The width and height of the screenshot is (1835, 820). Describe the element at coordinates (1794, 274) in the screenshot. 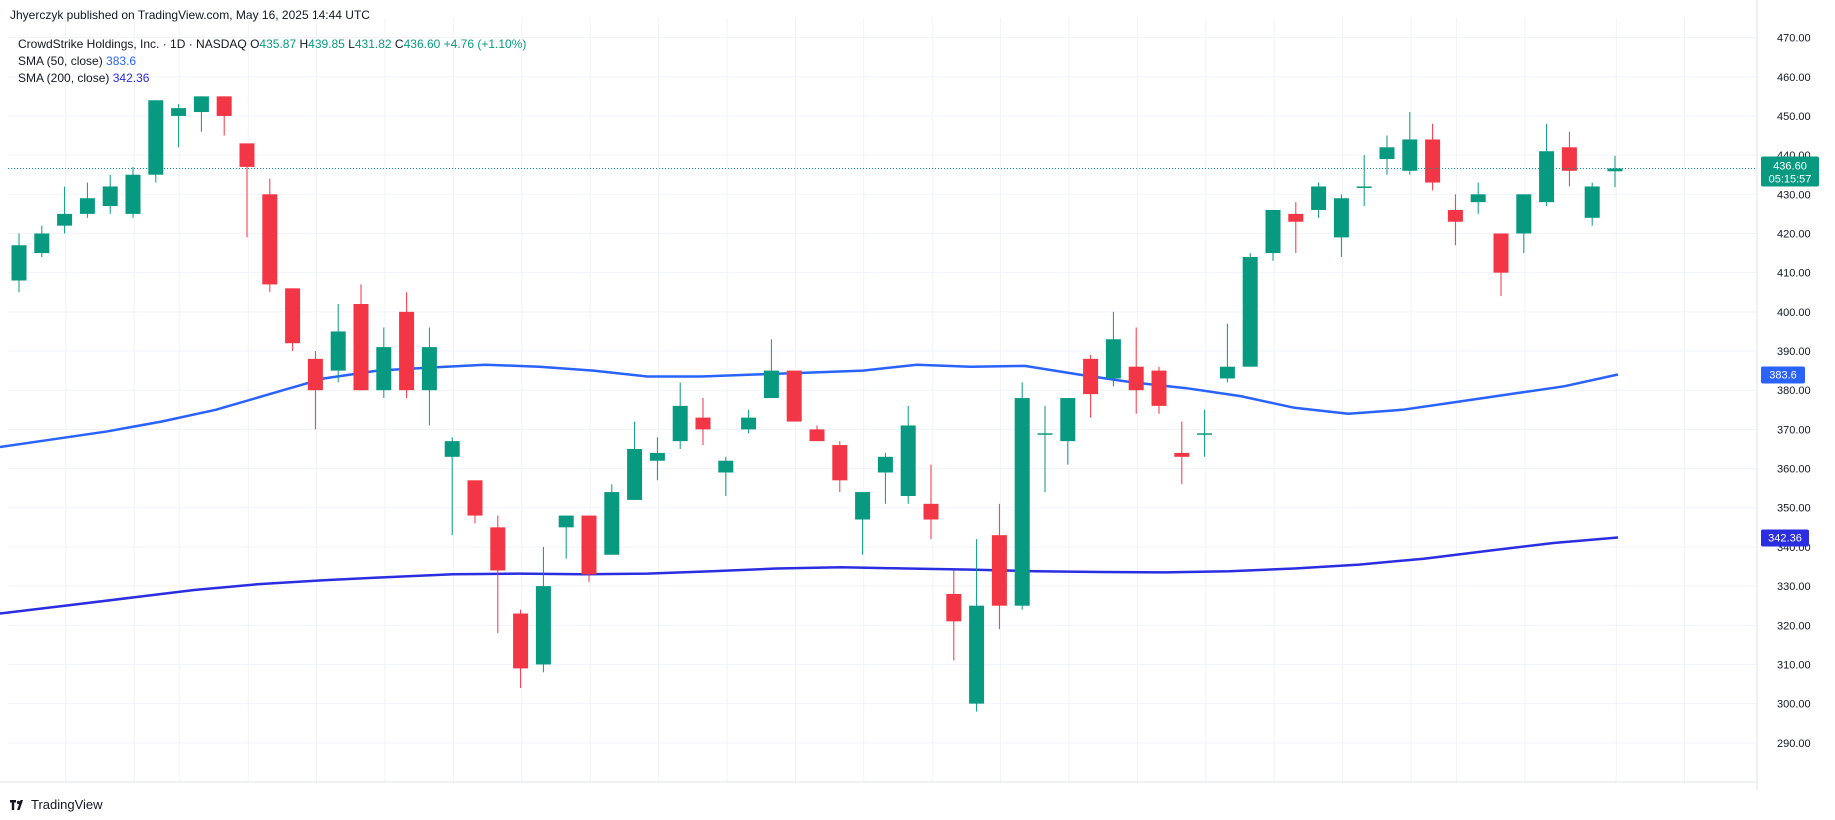

I see `price-tick-label: 410.00` at that location.